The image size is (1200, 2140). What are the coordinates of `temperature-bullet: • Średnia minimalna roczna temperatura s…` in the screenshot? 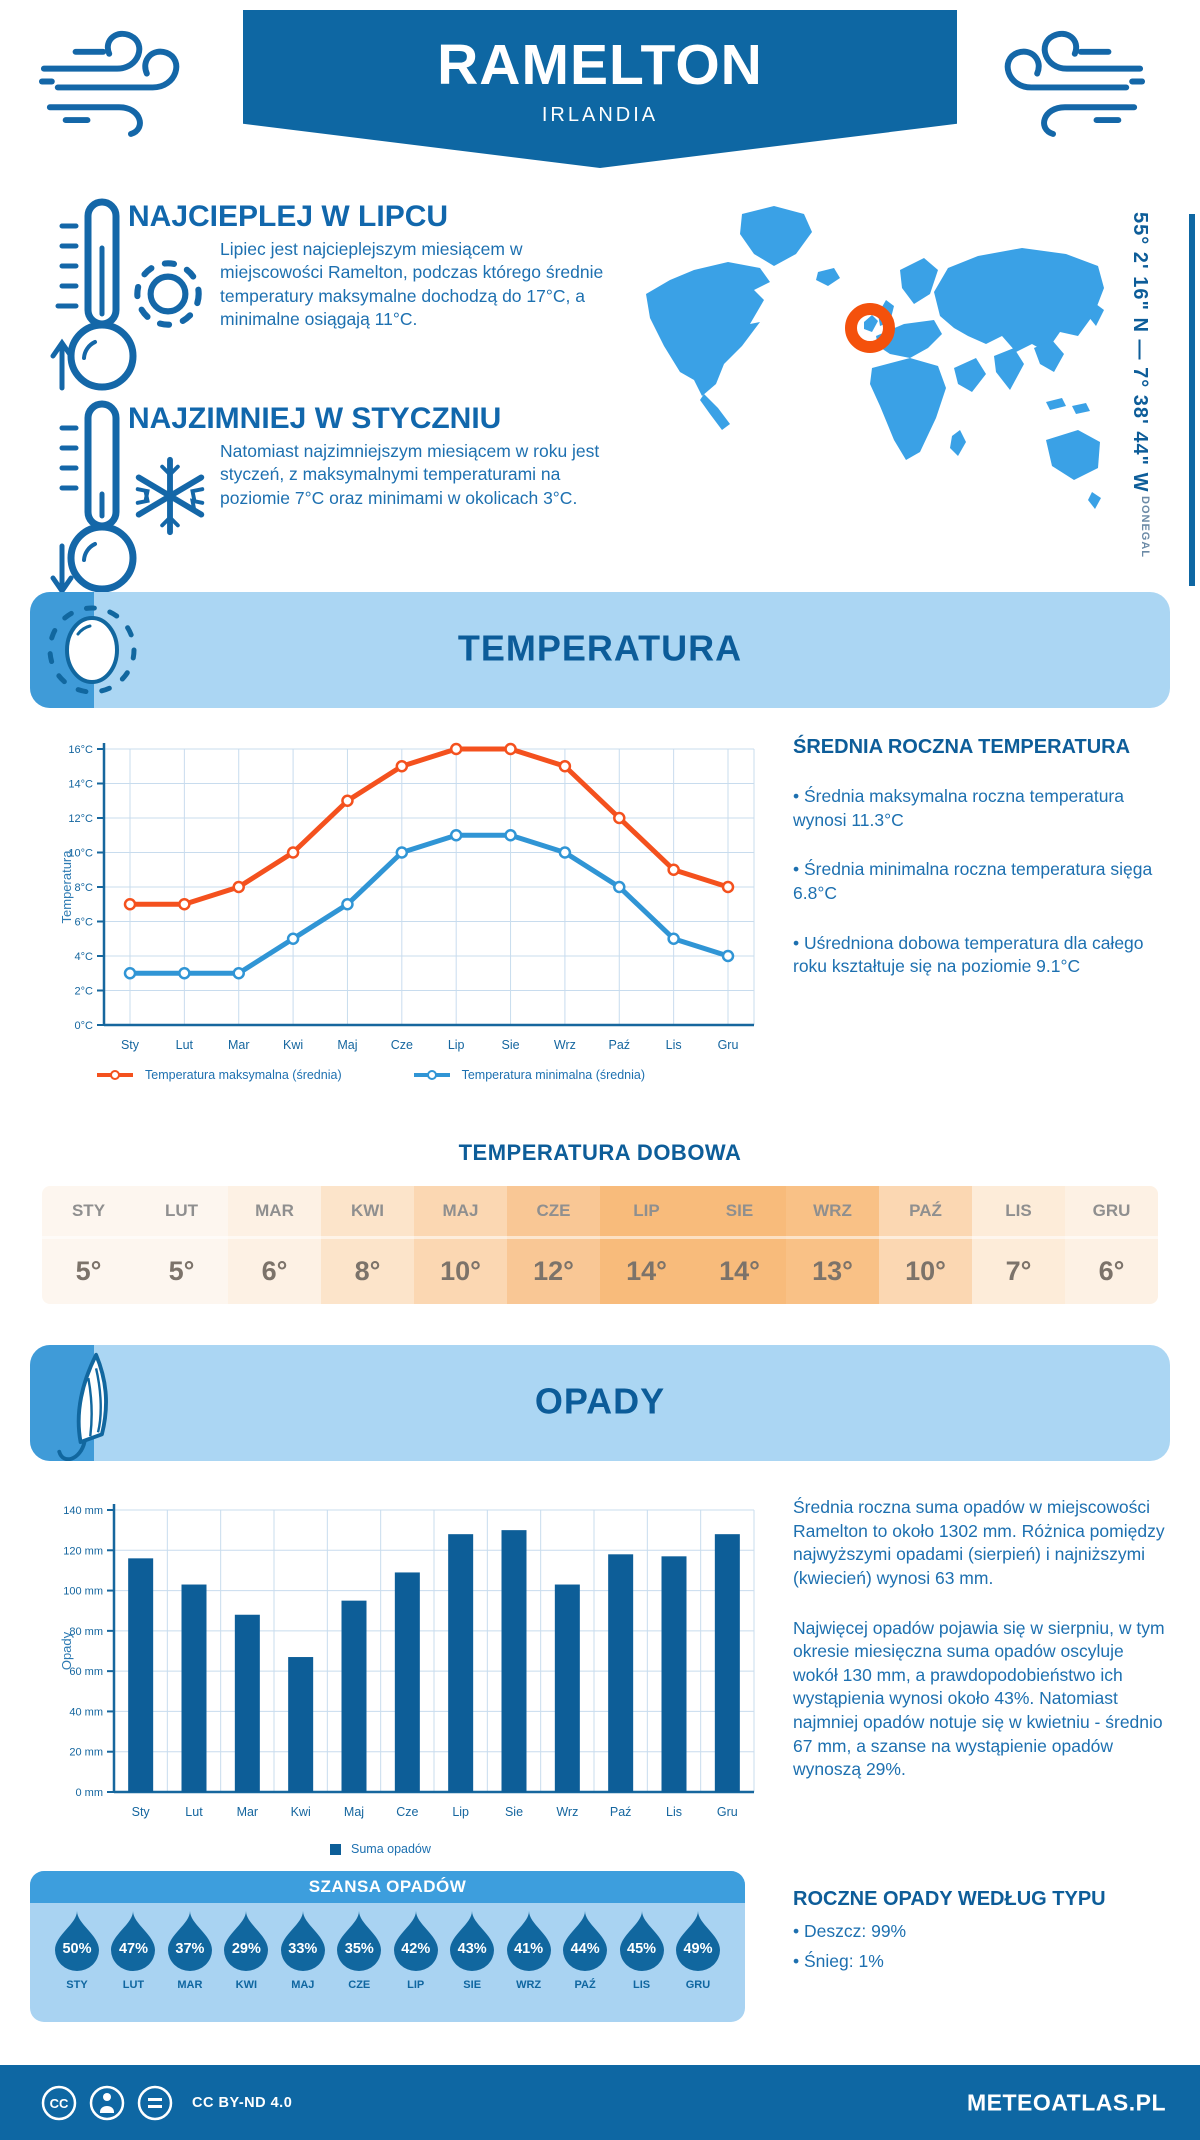 It's located at (973, 881).